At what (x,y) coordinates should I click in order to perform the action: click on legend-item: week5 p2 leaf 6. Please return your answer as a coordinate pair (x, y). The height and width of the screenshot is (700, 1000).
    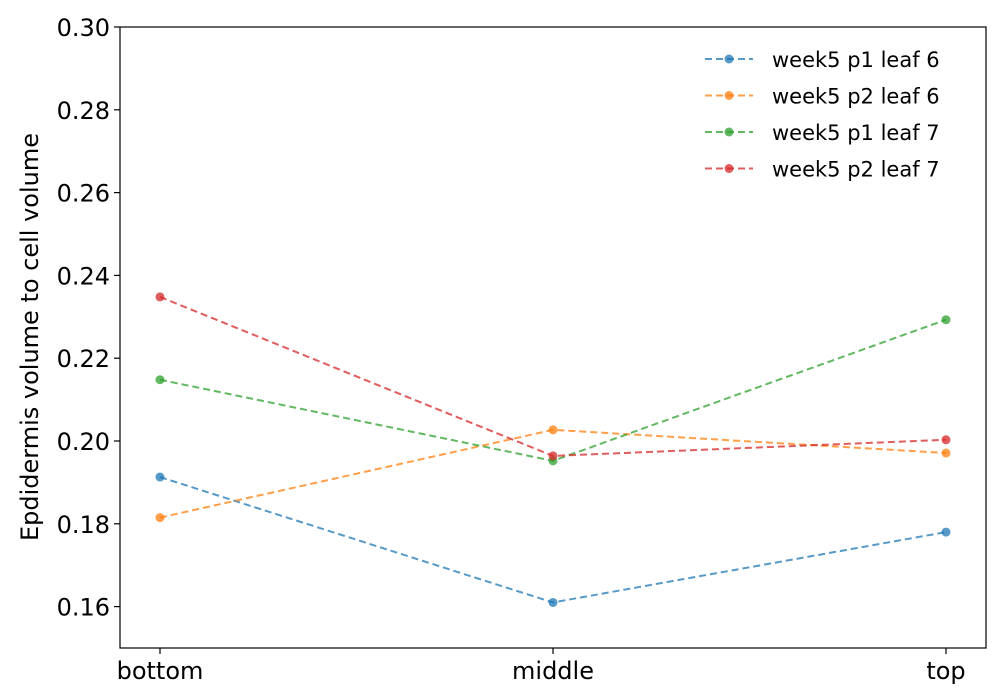
    Looking at the image, I should click on (822, 97).